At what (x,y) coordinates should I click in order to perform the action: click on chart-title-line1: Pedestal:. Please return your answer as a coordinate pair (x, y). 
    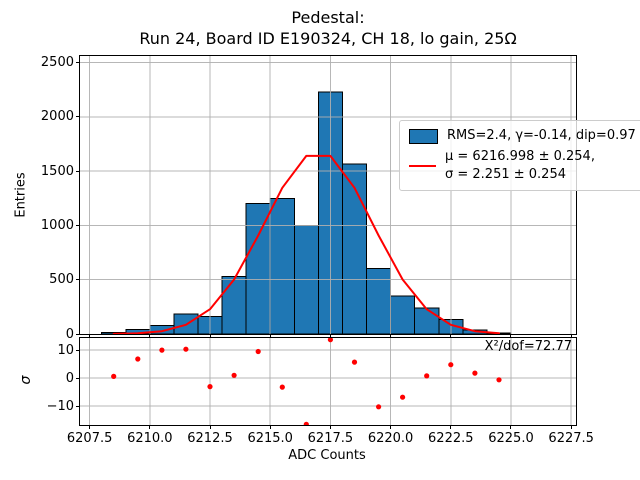
    Looking at the image, I should click on (328, 17).